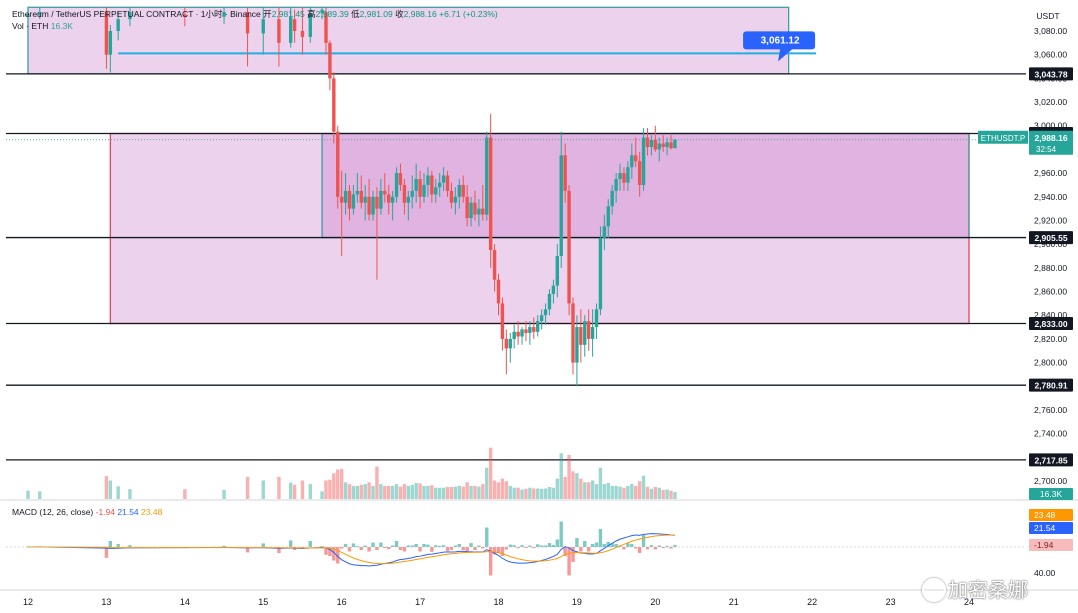 The image size is (1078, 613). Describe the element at coordinates (1051, 142) in the screenshot. I see `last-price-tag-bg` at that location.